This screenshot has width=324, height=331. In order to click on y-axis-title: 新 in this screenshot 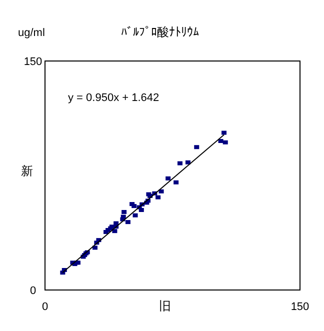, I will do `click(27, 171)`.